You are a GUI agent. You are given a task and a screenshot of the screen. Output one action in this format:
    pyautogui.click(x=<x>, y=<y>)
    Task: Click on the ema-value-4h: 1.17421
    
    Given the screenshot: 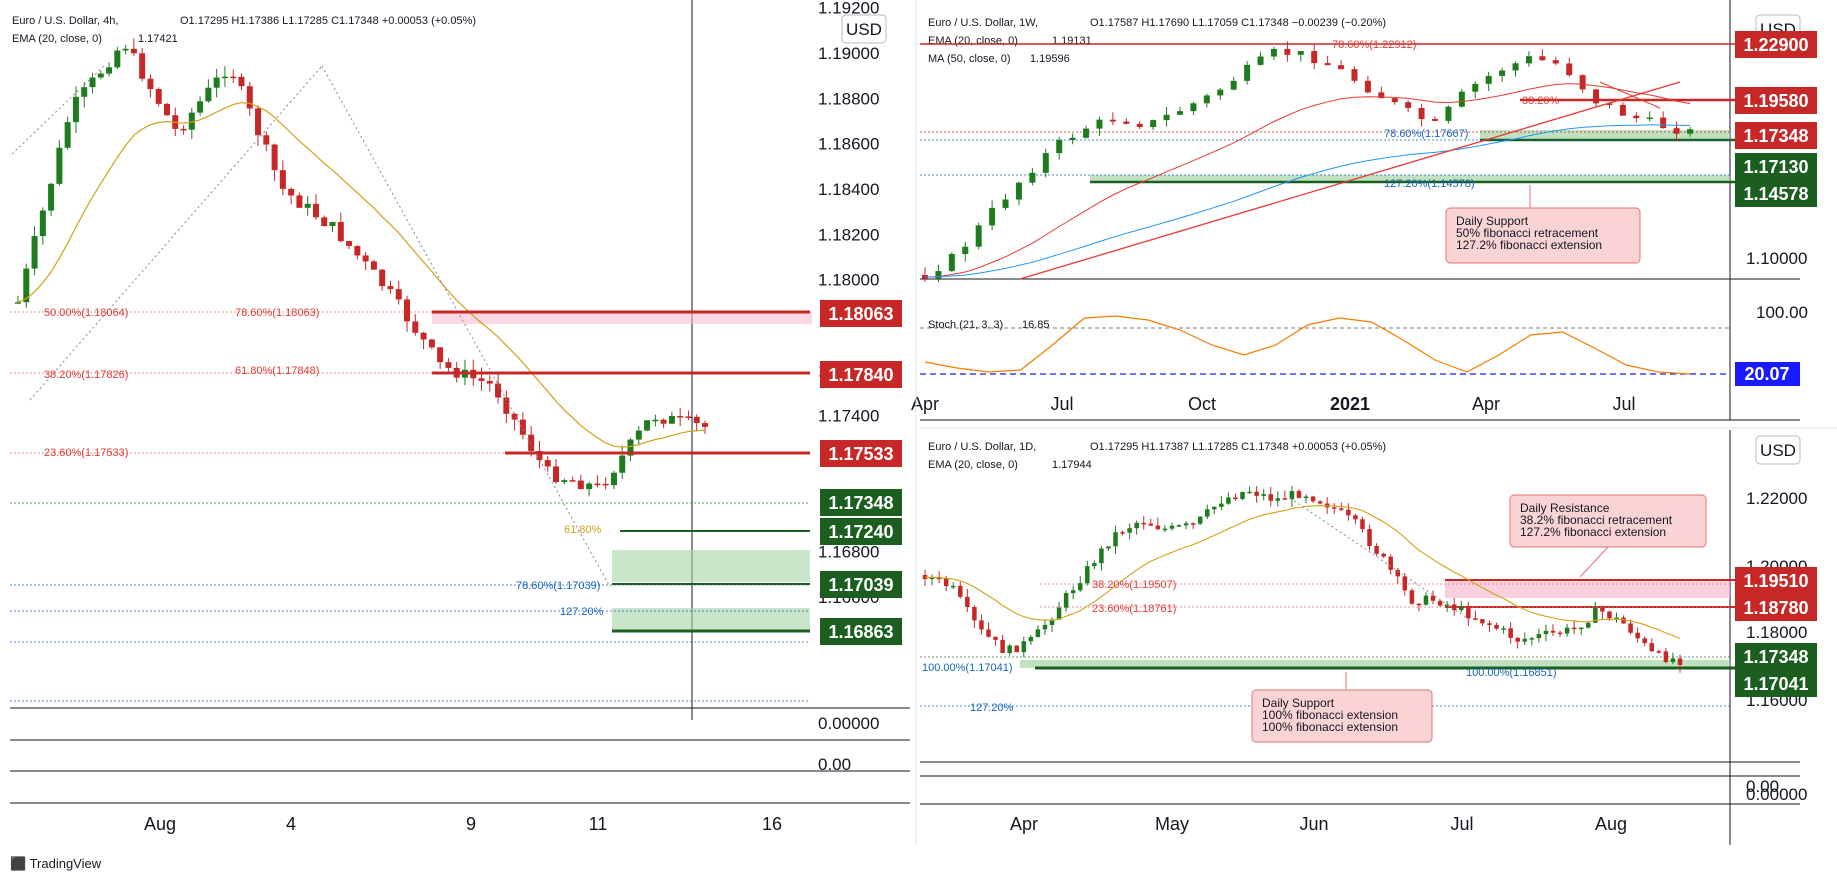 What is the action you would take?
    pyautogui.click(x=158, y=39)
    